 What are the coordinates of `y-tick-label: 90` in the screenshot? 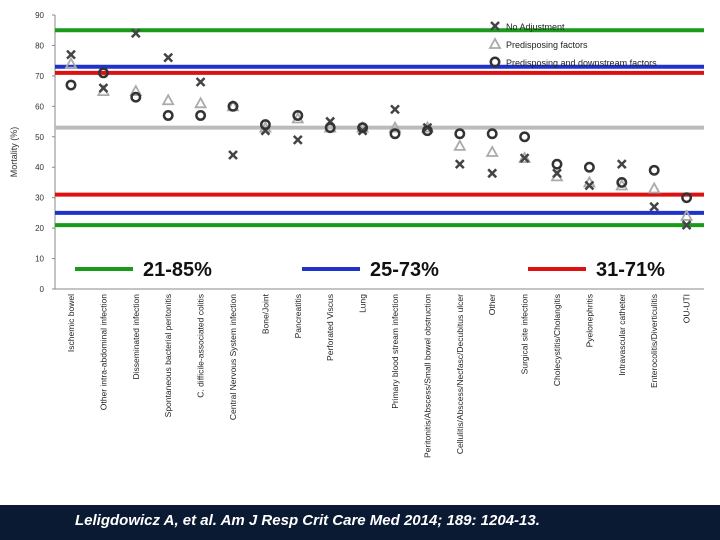 It's located at (39, 15).